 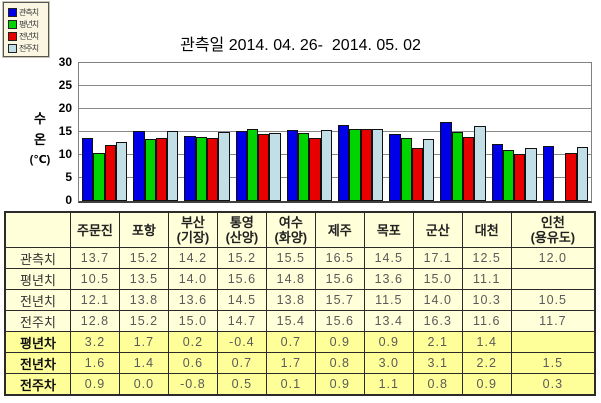 I want to click on cell-평년차-군산: 2.1, so click(x=437, y=342).